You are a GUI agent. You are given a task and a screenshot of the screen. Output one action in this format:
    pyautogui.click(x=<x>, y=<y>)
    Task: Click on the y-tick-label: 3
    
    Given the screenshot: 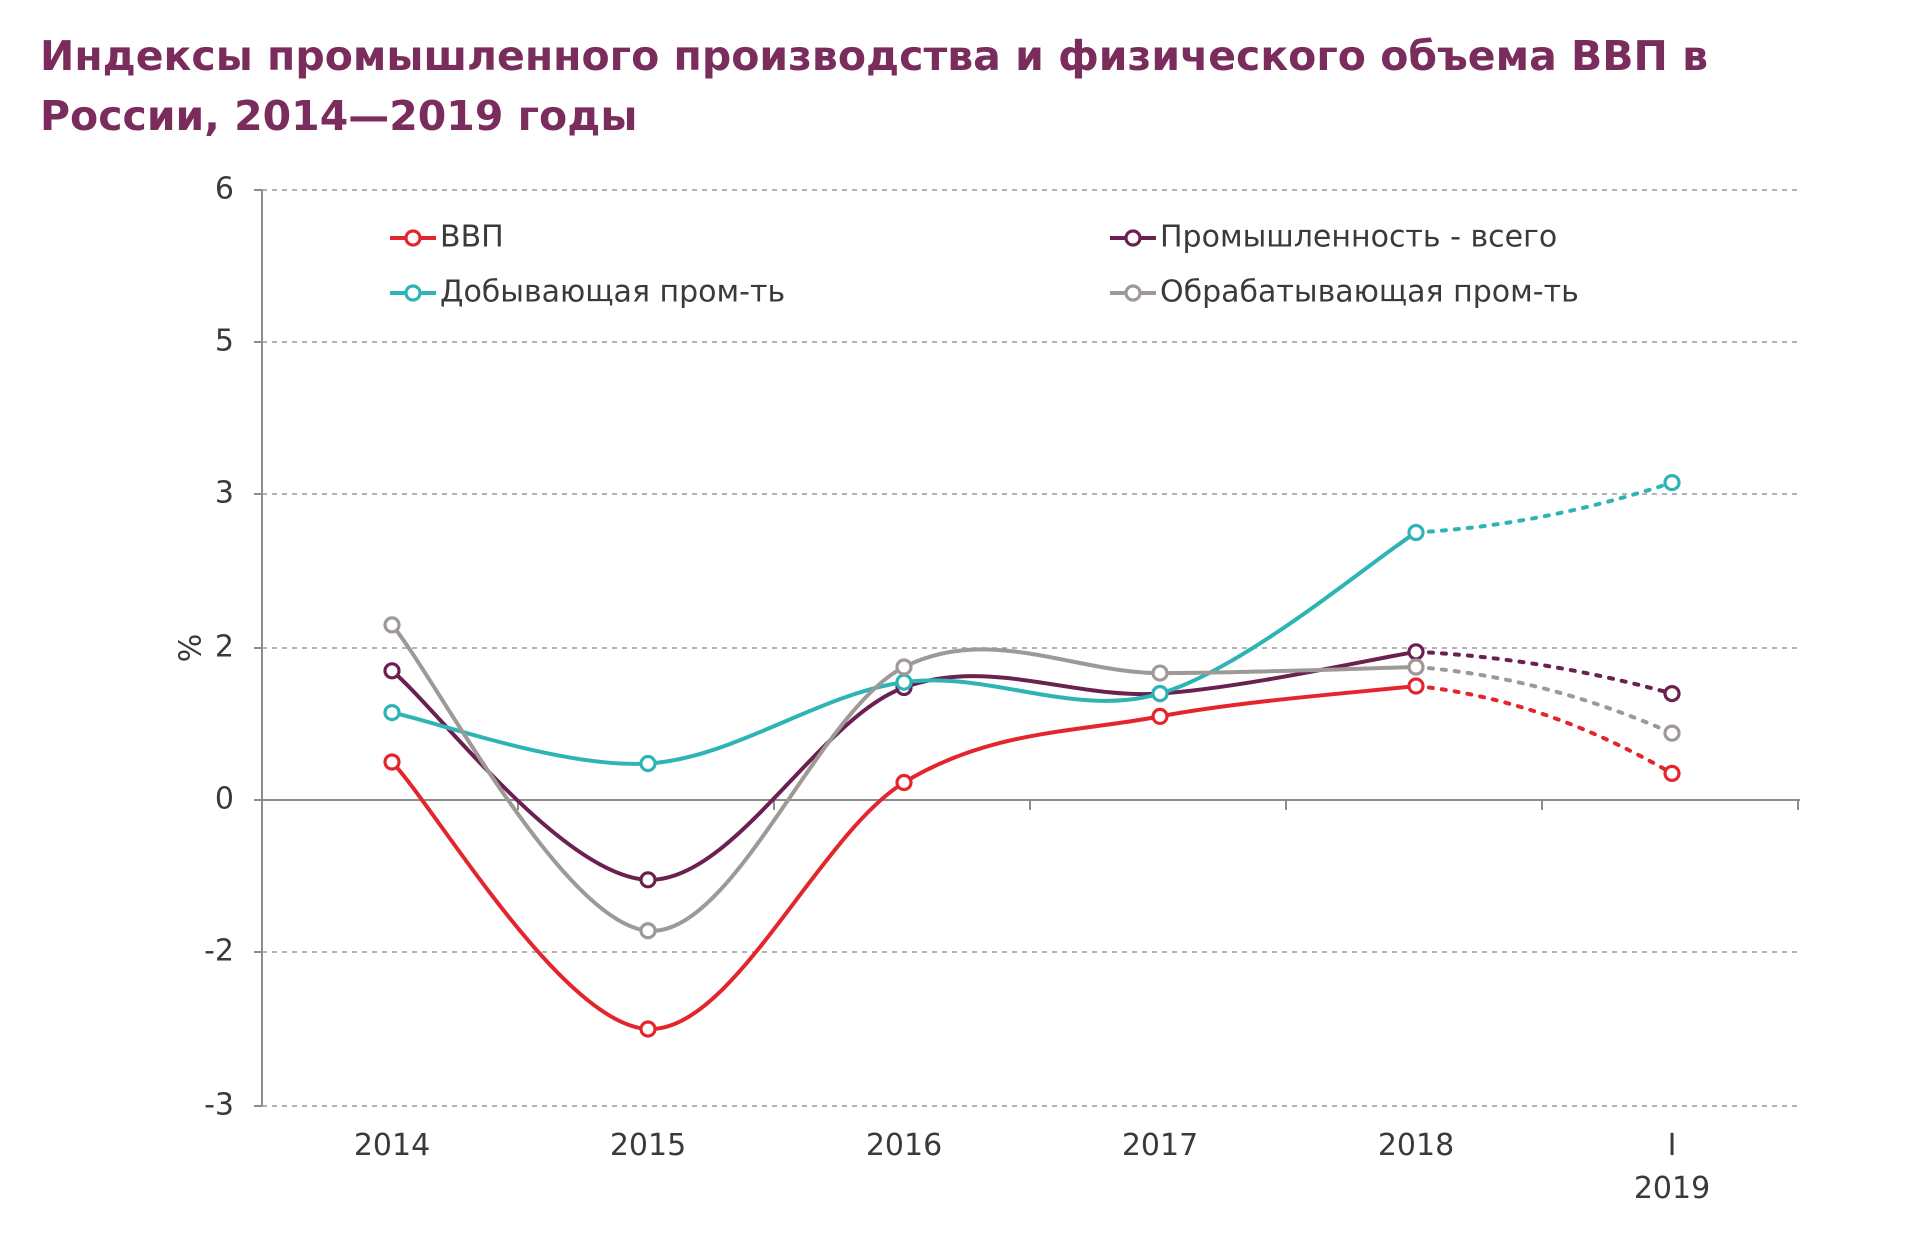 What is the action you would take?
    pyautogui.click(x=224, y=493)
    